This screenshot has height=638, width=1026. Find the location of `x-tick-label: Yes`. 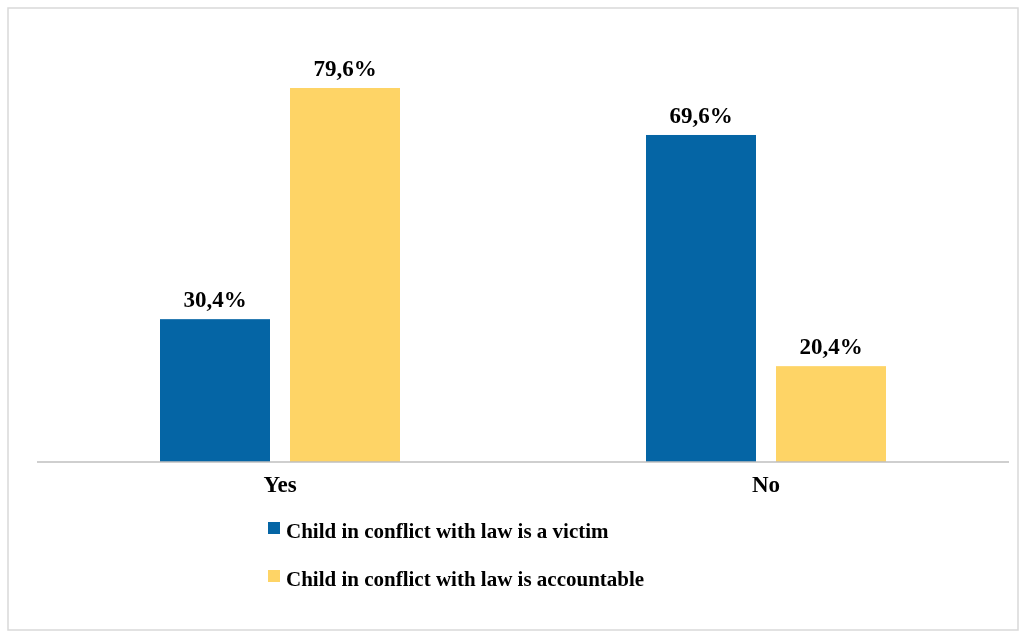

x-tick-label: Yes is located at coordinates (280, 484).